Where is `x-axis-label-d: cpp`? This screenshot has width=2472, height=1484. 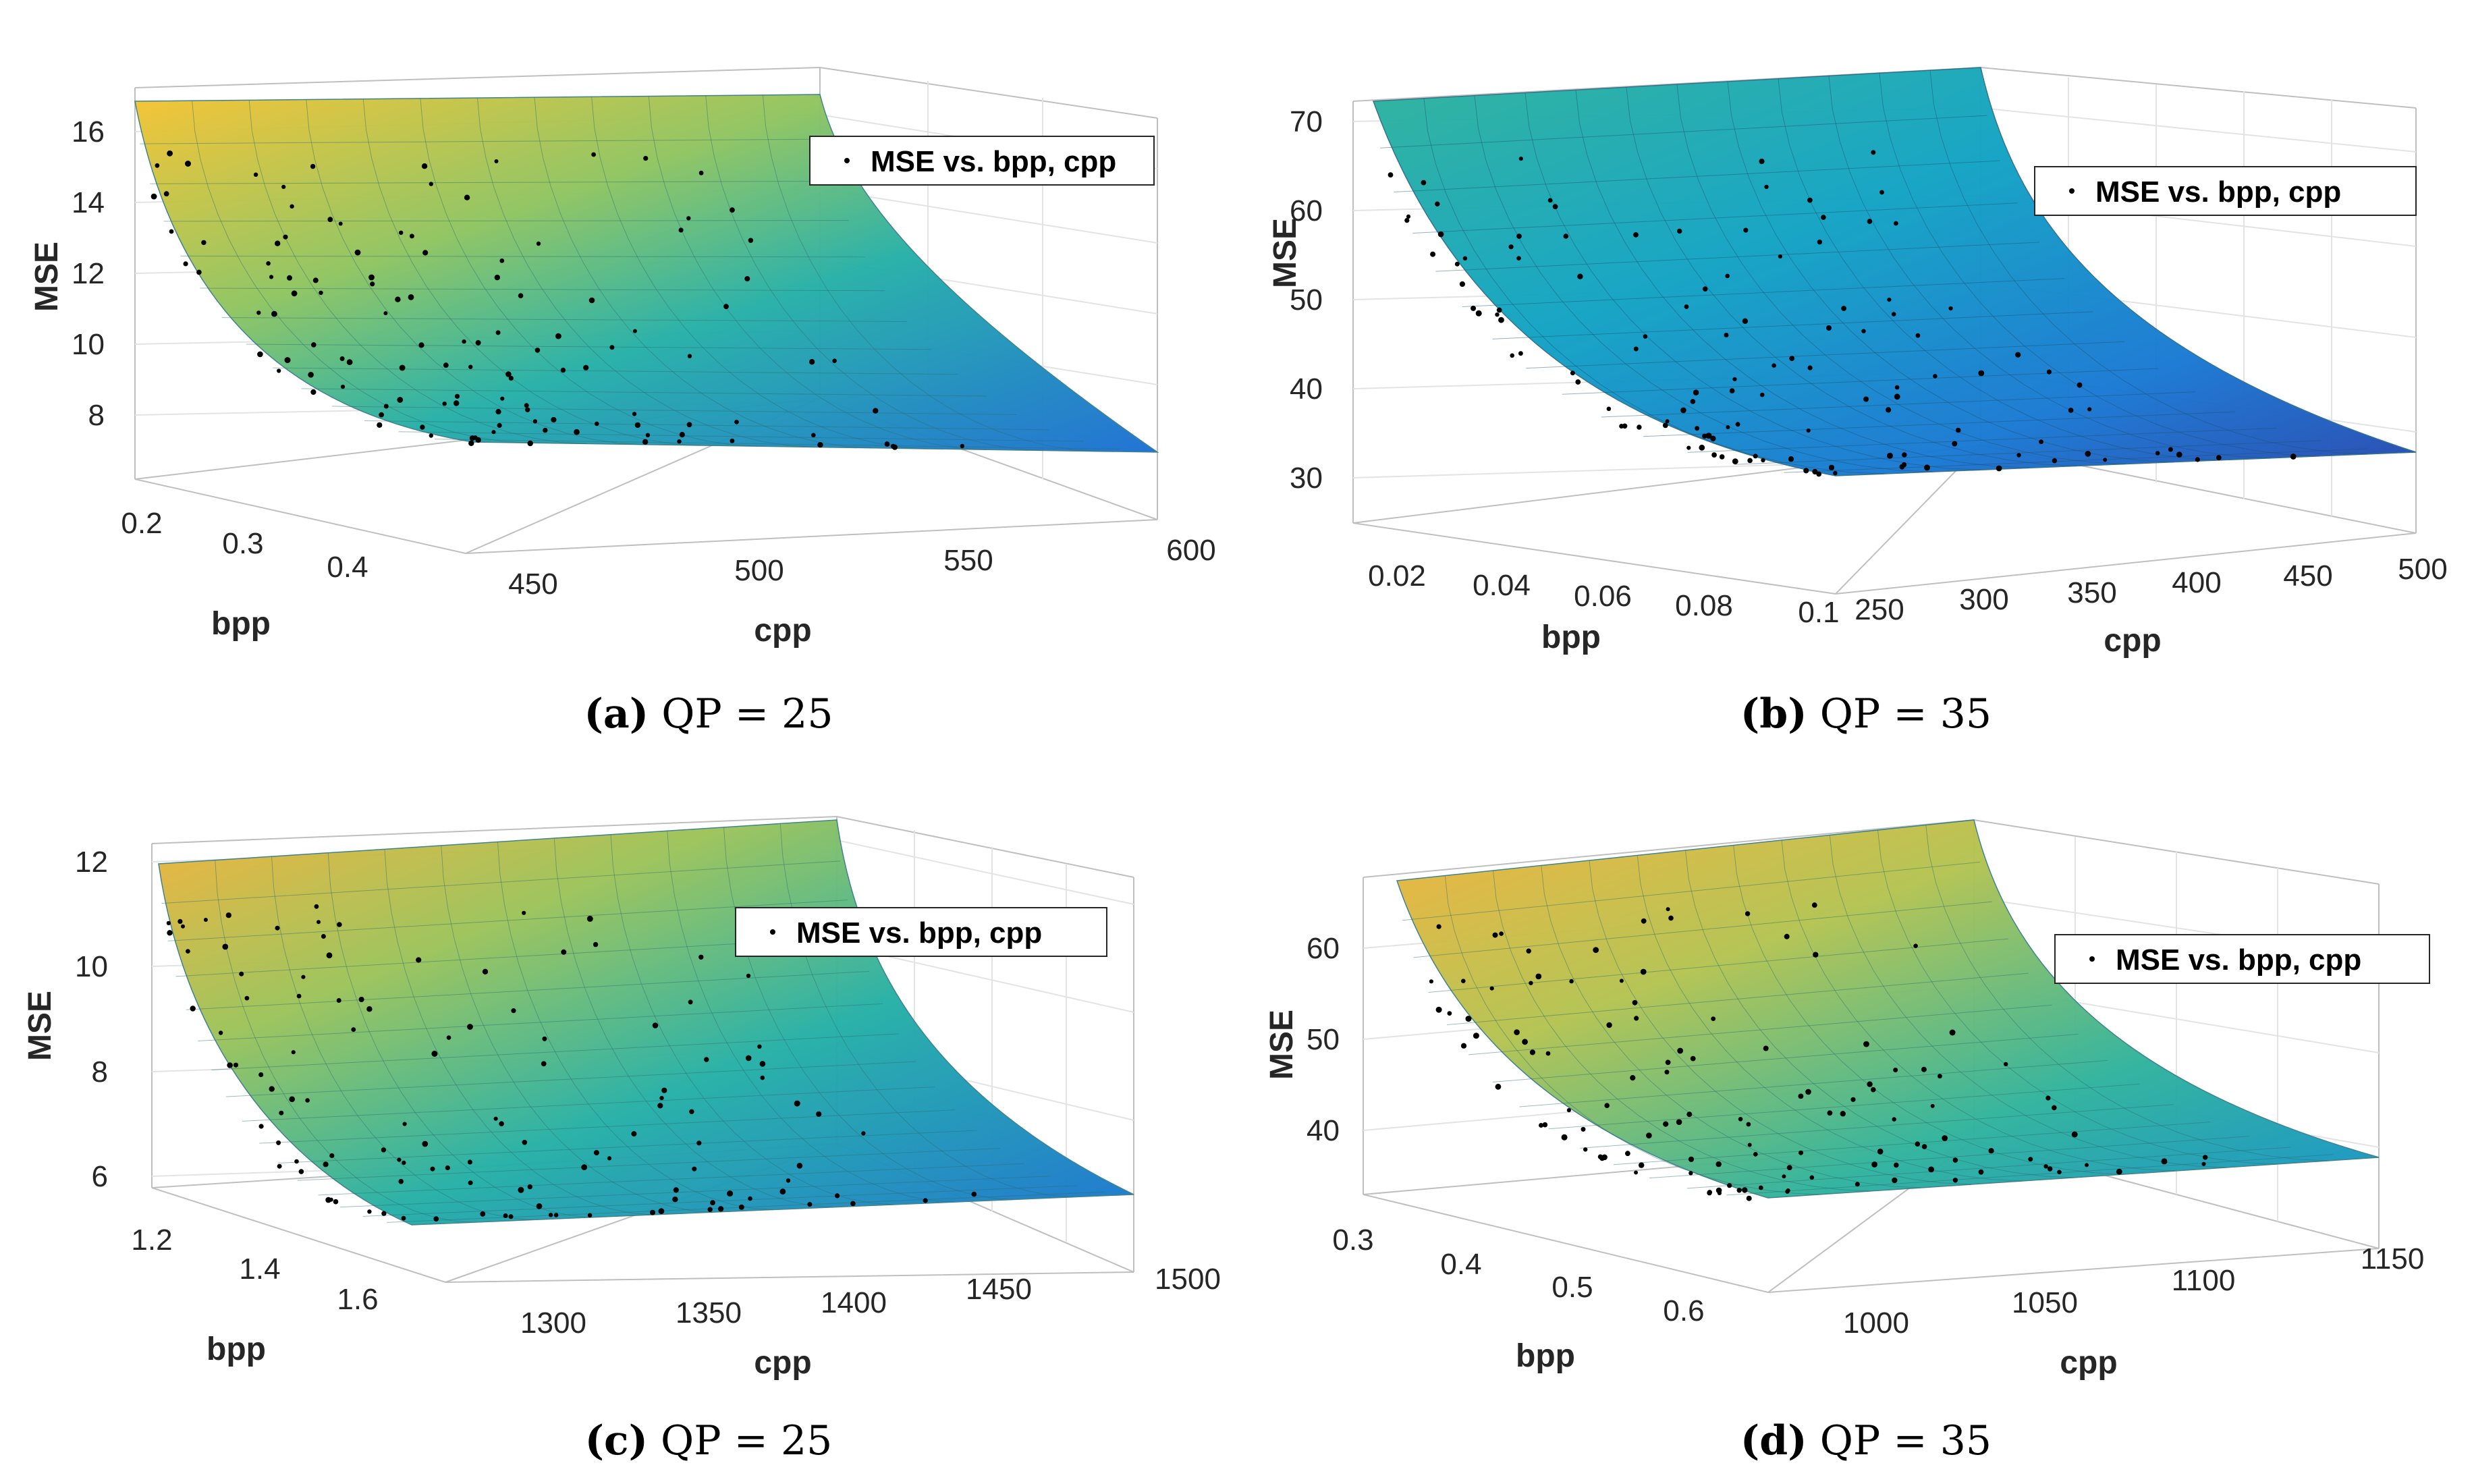
x-axis-label-d: cpp is located at coordinates (2088, 1363).